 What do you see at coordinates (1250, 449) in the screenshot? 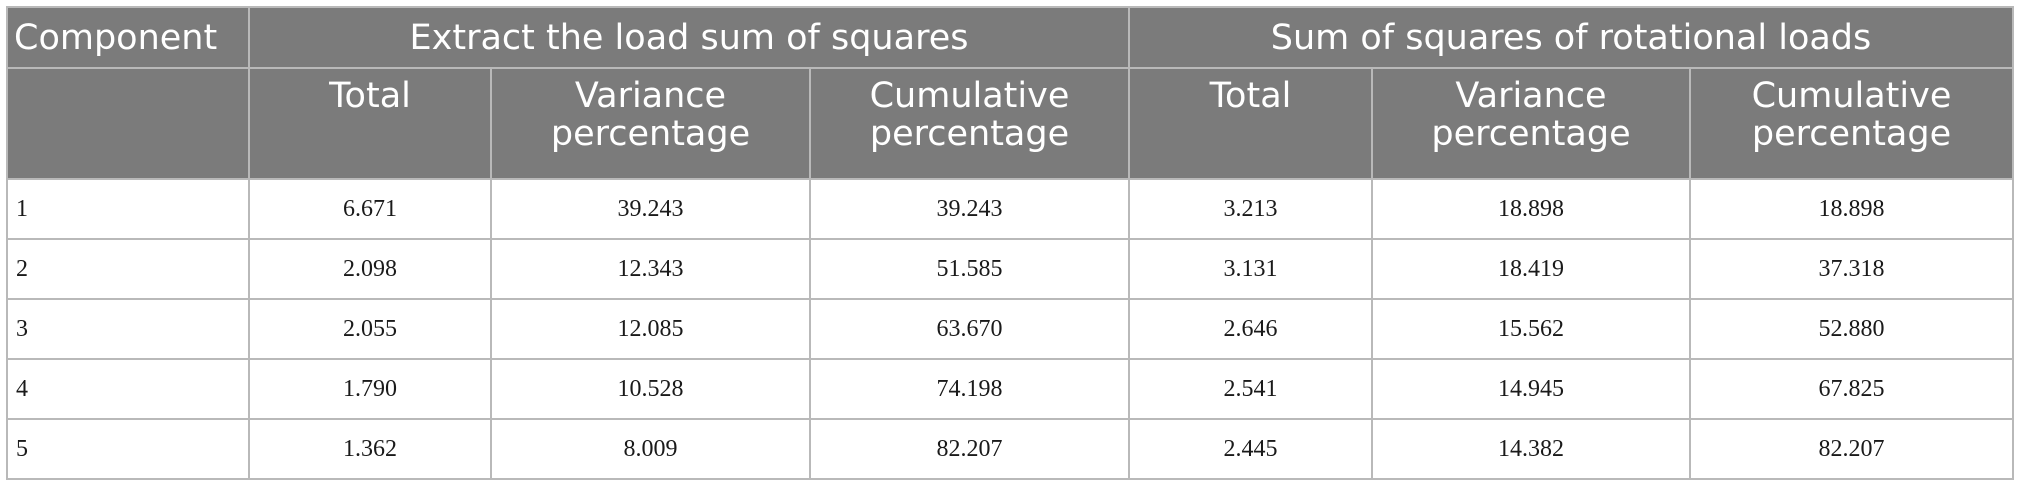
I see `table-cell: 2.445` at bounding box center [1250, 449].